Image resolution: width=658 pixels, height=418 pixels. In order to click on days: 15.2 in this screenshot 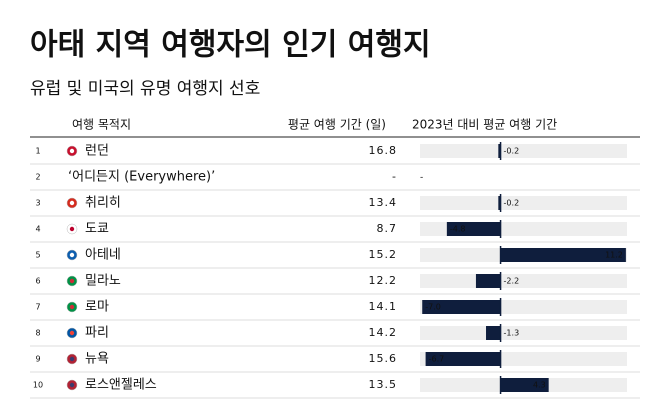, I will do `click(383, 254)`.